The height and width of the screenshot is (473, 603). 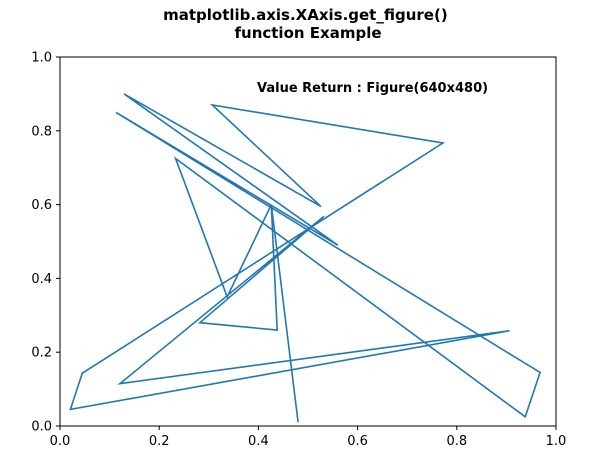 What do you see at coordinates (41, 58) in the screenshot?
I see `y-tick-label-5: 1.0` at bounding box center [41, 58].